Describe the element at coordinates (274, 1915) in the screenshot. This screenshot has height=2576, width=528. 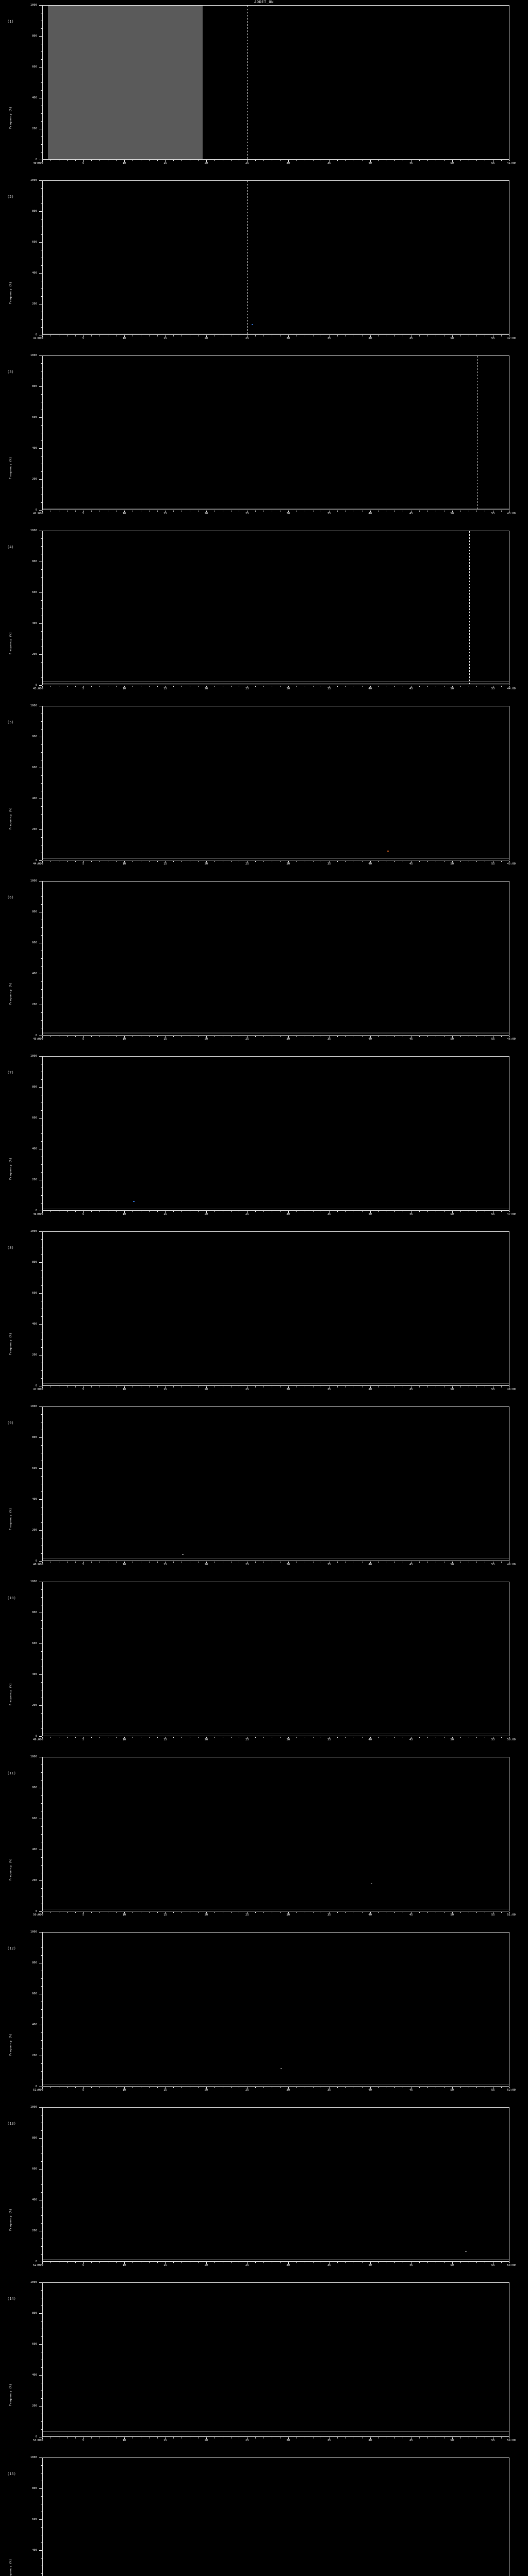
I see `x-axis: 0 5 10 15 20 25 30 35 40 45 50 55 50:00 51:00` at that location.